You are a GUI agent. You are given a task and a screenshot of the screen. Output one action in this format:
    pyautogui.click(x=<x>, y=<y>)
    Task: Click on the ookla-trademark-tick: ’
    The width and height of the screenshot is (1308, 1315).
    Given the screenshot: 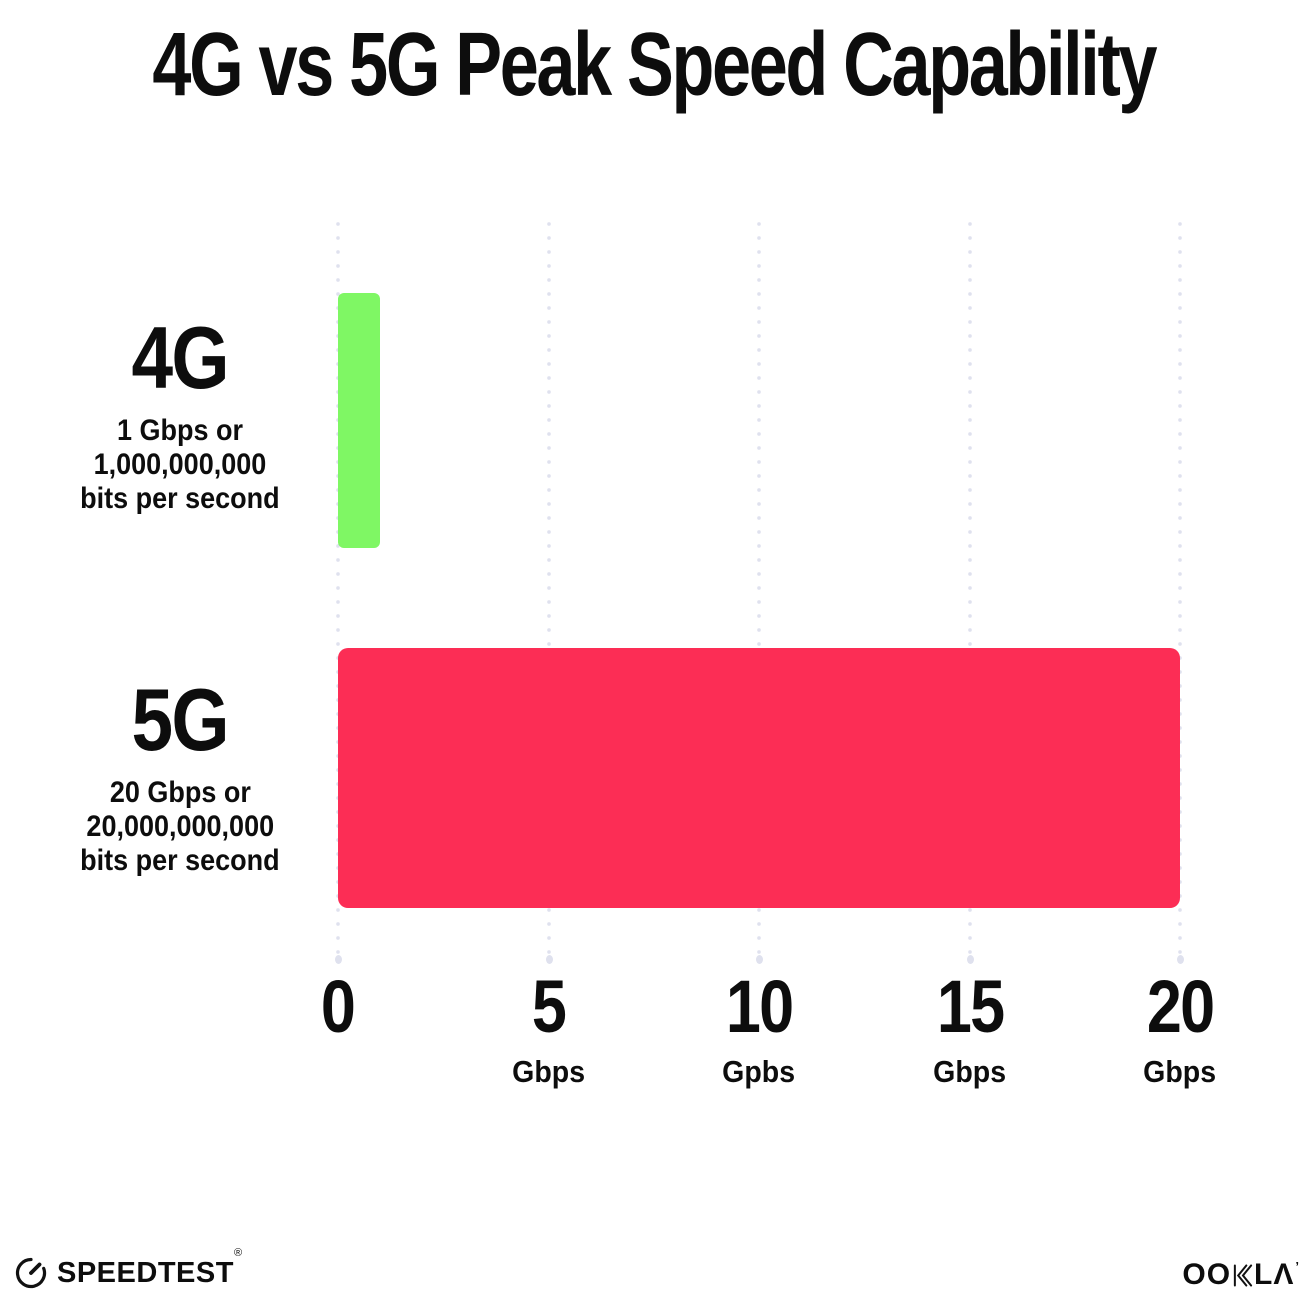 What is the action you would take?
    pyautogui.click(x=1297, y=1266)
    